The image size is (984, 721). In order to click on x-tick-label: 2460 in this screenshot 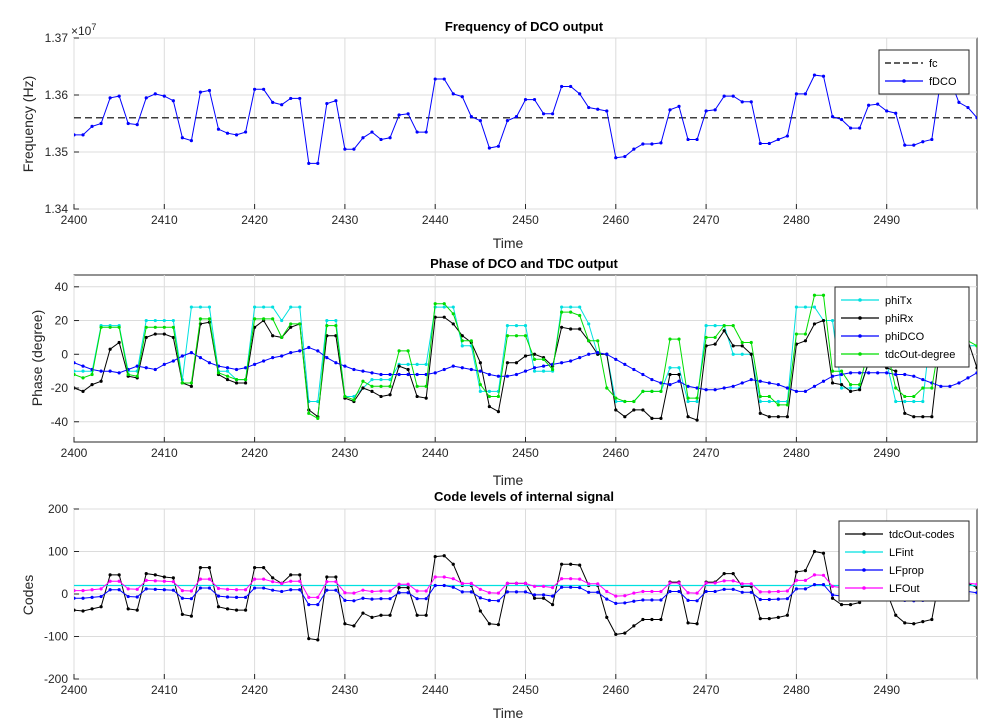, I will do `click(615, 453)`.